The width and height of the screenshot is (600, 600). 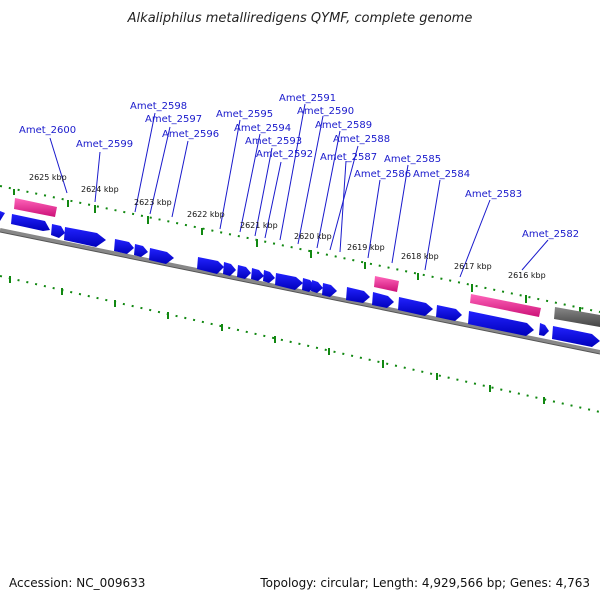 What do you see at coordinates (382, 174) in the screenshot?
I see `gene-label: Amet_2586` at bounding box center [382, 174].